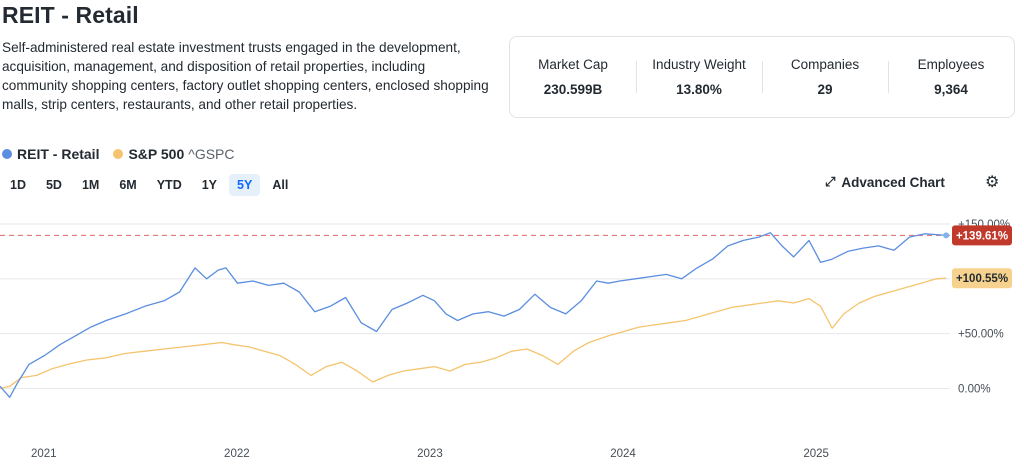 The height and width of the screenshot is (465, 1024). What do you see at coordinates (237, 454) in the screenshot?
I see `x-tick-label: 2022` at bounding box center [237, 454].